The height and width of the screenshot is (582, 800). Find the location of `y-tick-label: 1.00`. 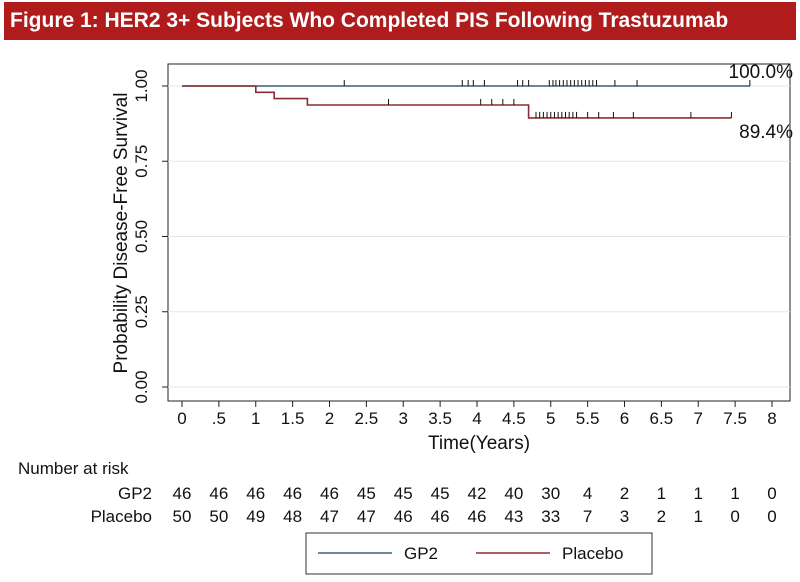

y-tick-label: 1.00 is located at coordinates (141, 85).